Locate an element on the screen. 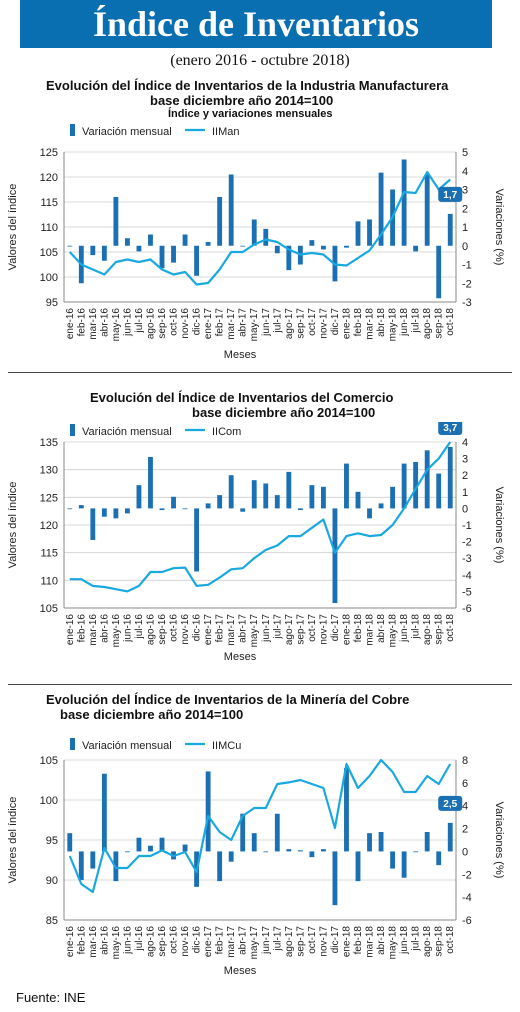  x-tick-label: jul-17 is located at coordinates (277, 321).